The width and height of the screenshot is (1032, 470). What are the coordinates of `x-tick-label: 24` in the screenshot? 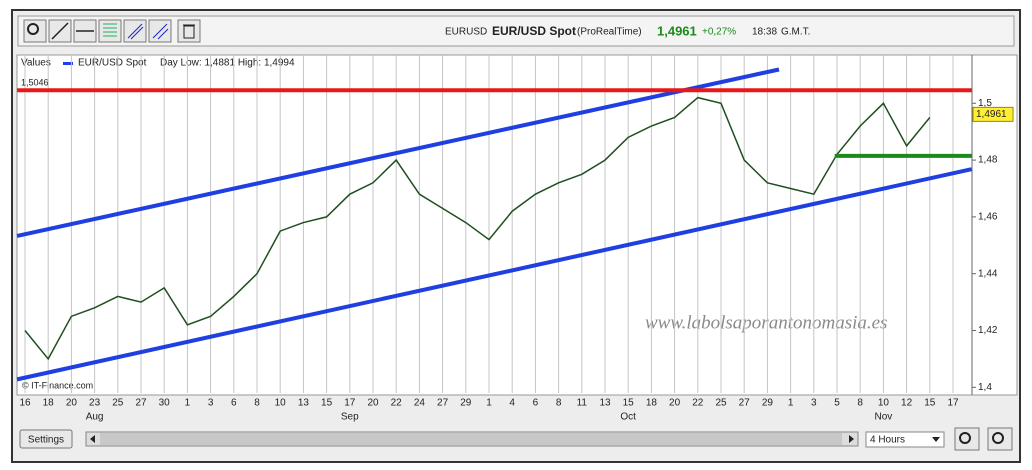 It's located at (420, 403).